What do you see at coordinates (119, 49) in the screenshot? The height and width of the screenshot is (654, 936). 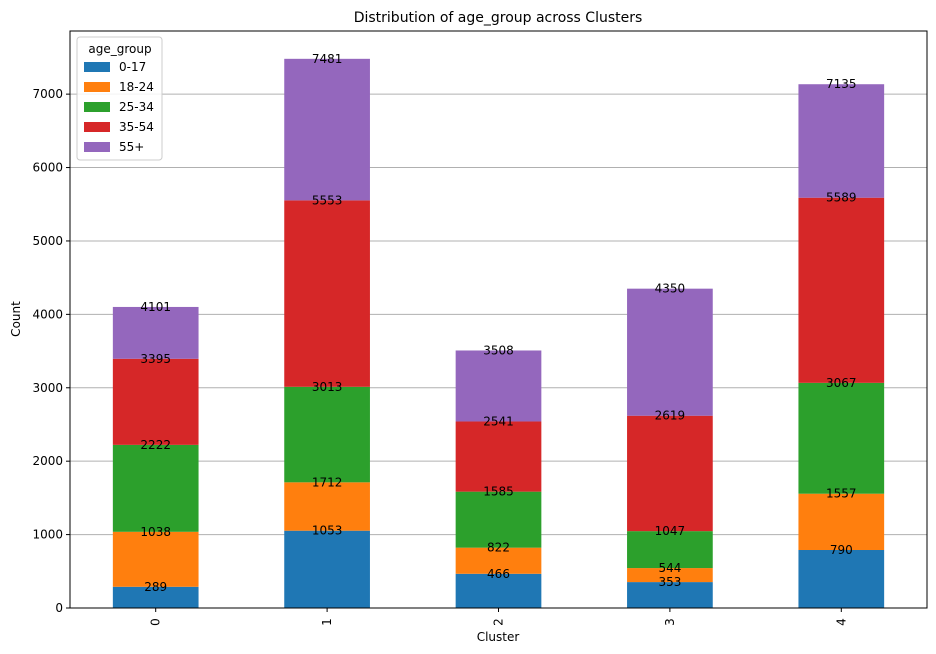 I see `legend-title: age_group` at bounding box center [119, 49].